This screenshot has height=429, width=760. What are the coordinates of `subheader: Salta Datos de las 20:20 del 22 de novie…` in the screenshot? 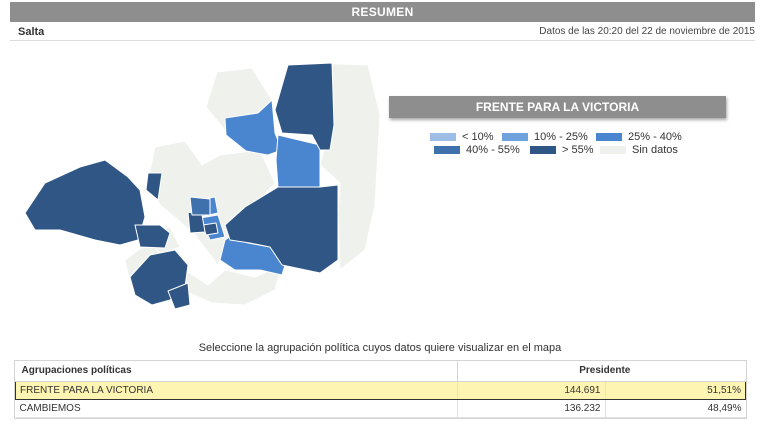 It's located at (382, 31).